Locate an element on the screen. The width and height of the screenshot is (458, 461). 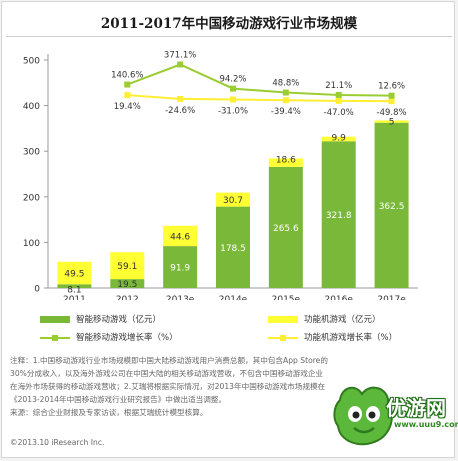
x-tick-label: 2015e is located at coordinates (286, 297).